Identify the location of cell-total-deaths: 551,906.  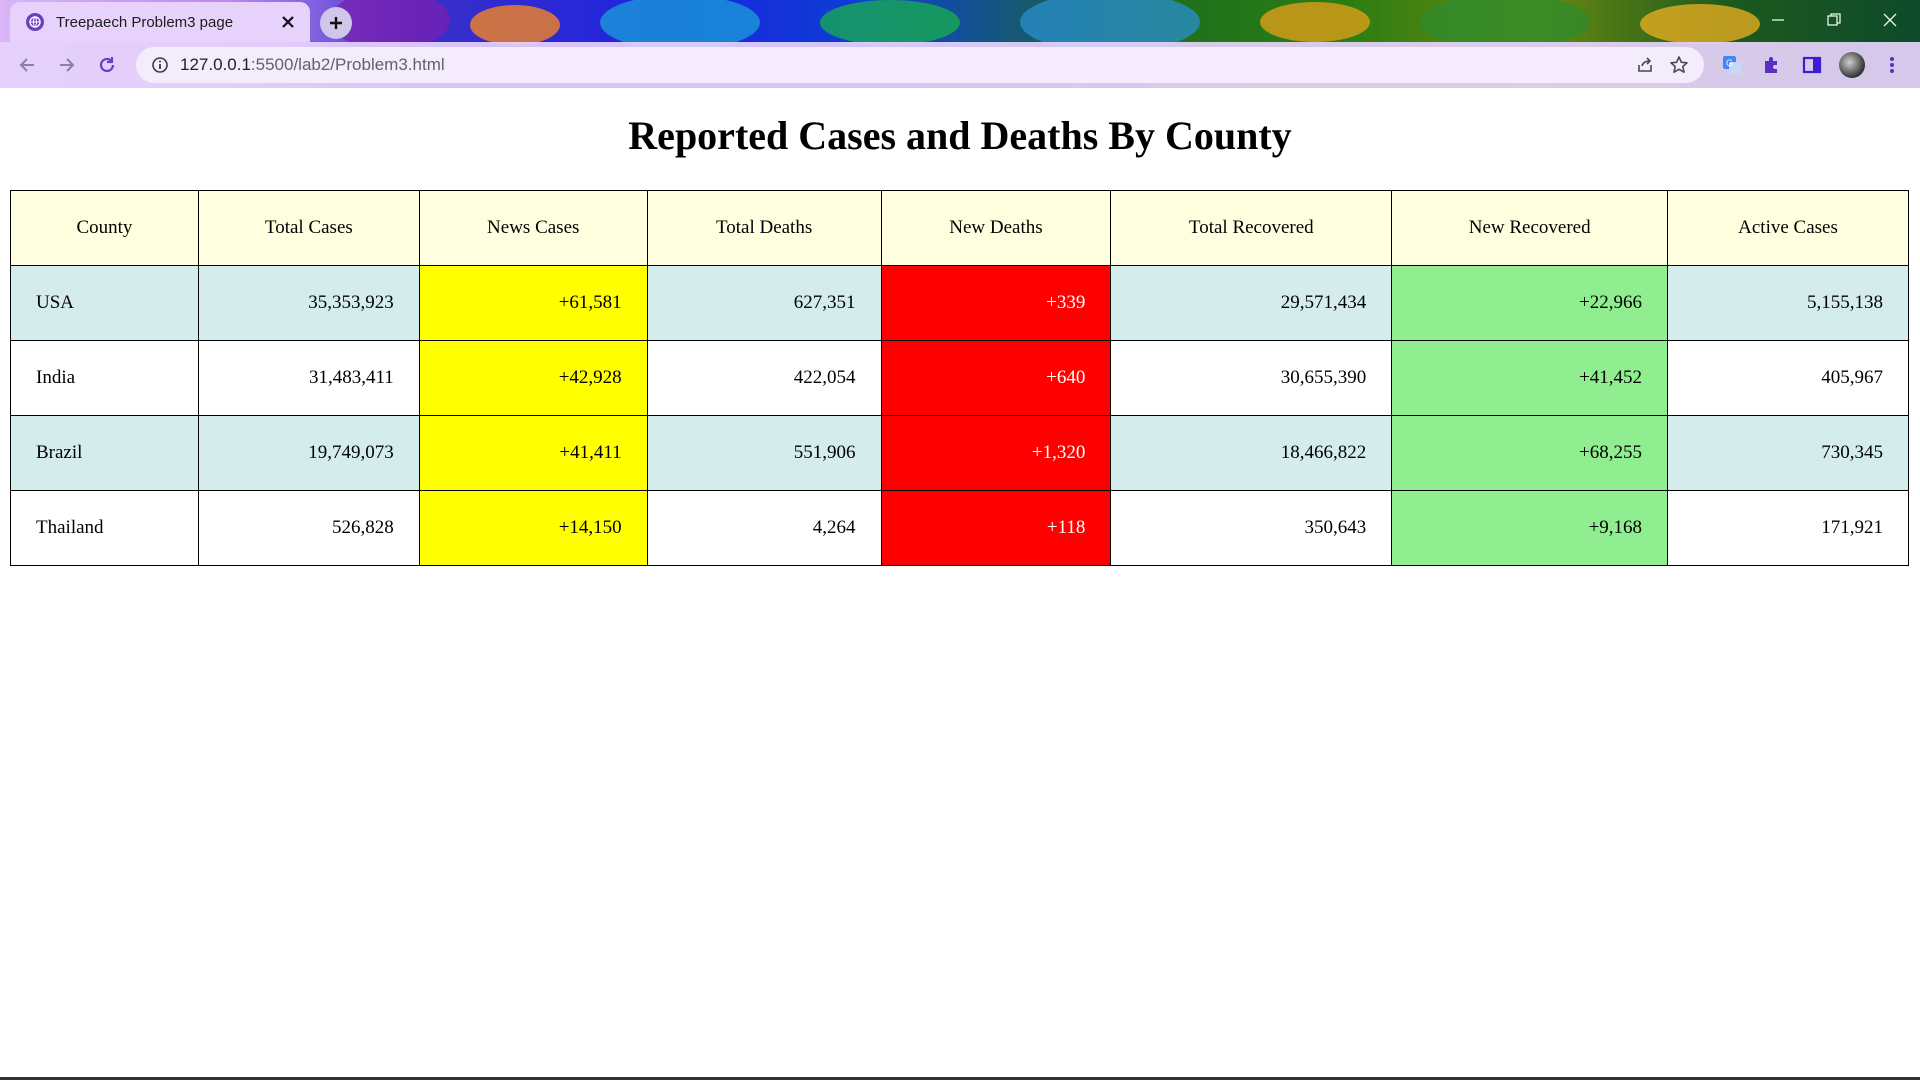
(764, 453).